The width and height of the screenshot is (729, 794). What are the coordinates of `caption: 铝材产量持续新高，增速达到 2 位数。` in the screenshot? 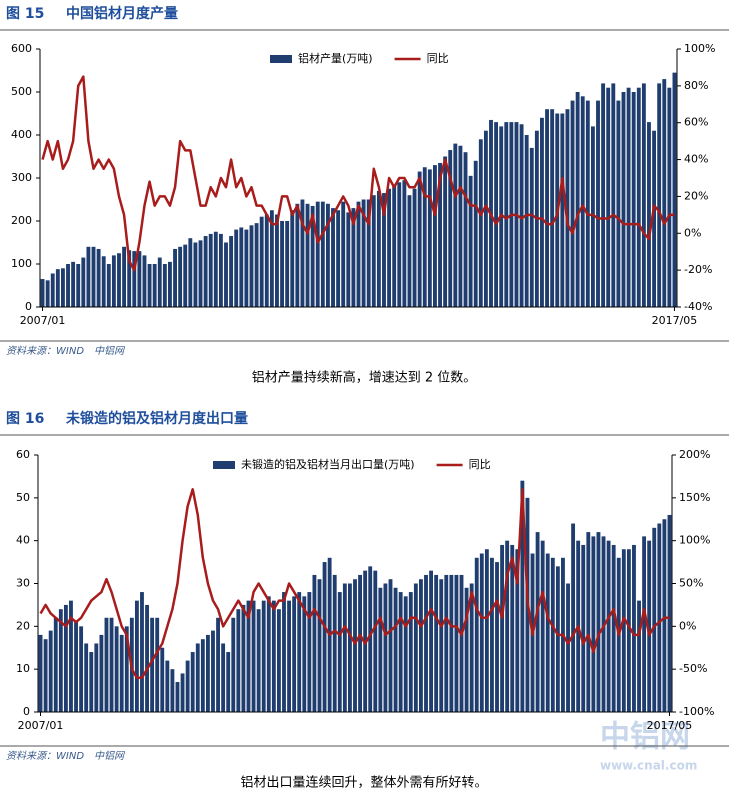 It's located at (364, 378).